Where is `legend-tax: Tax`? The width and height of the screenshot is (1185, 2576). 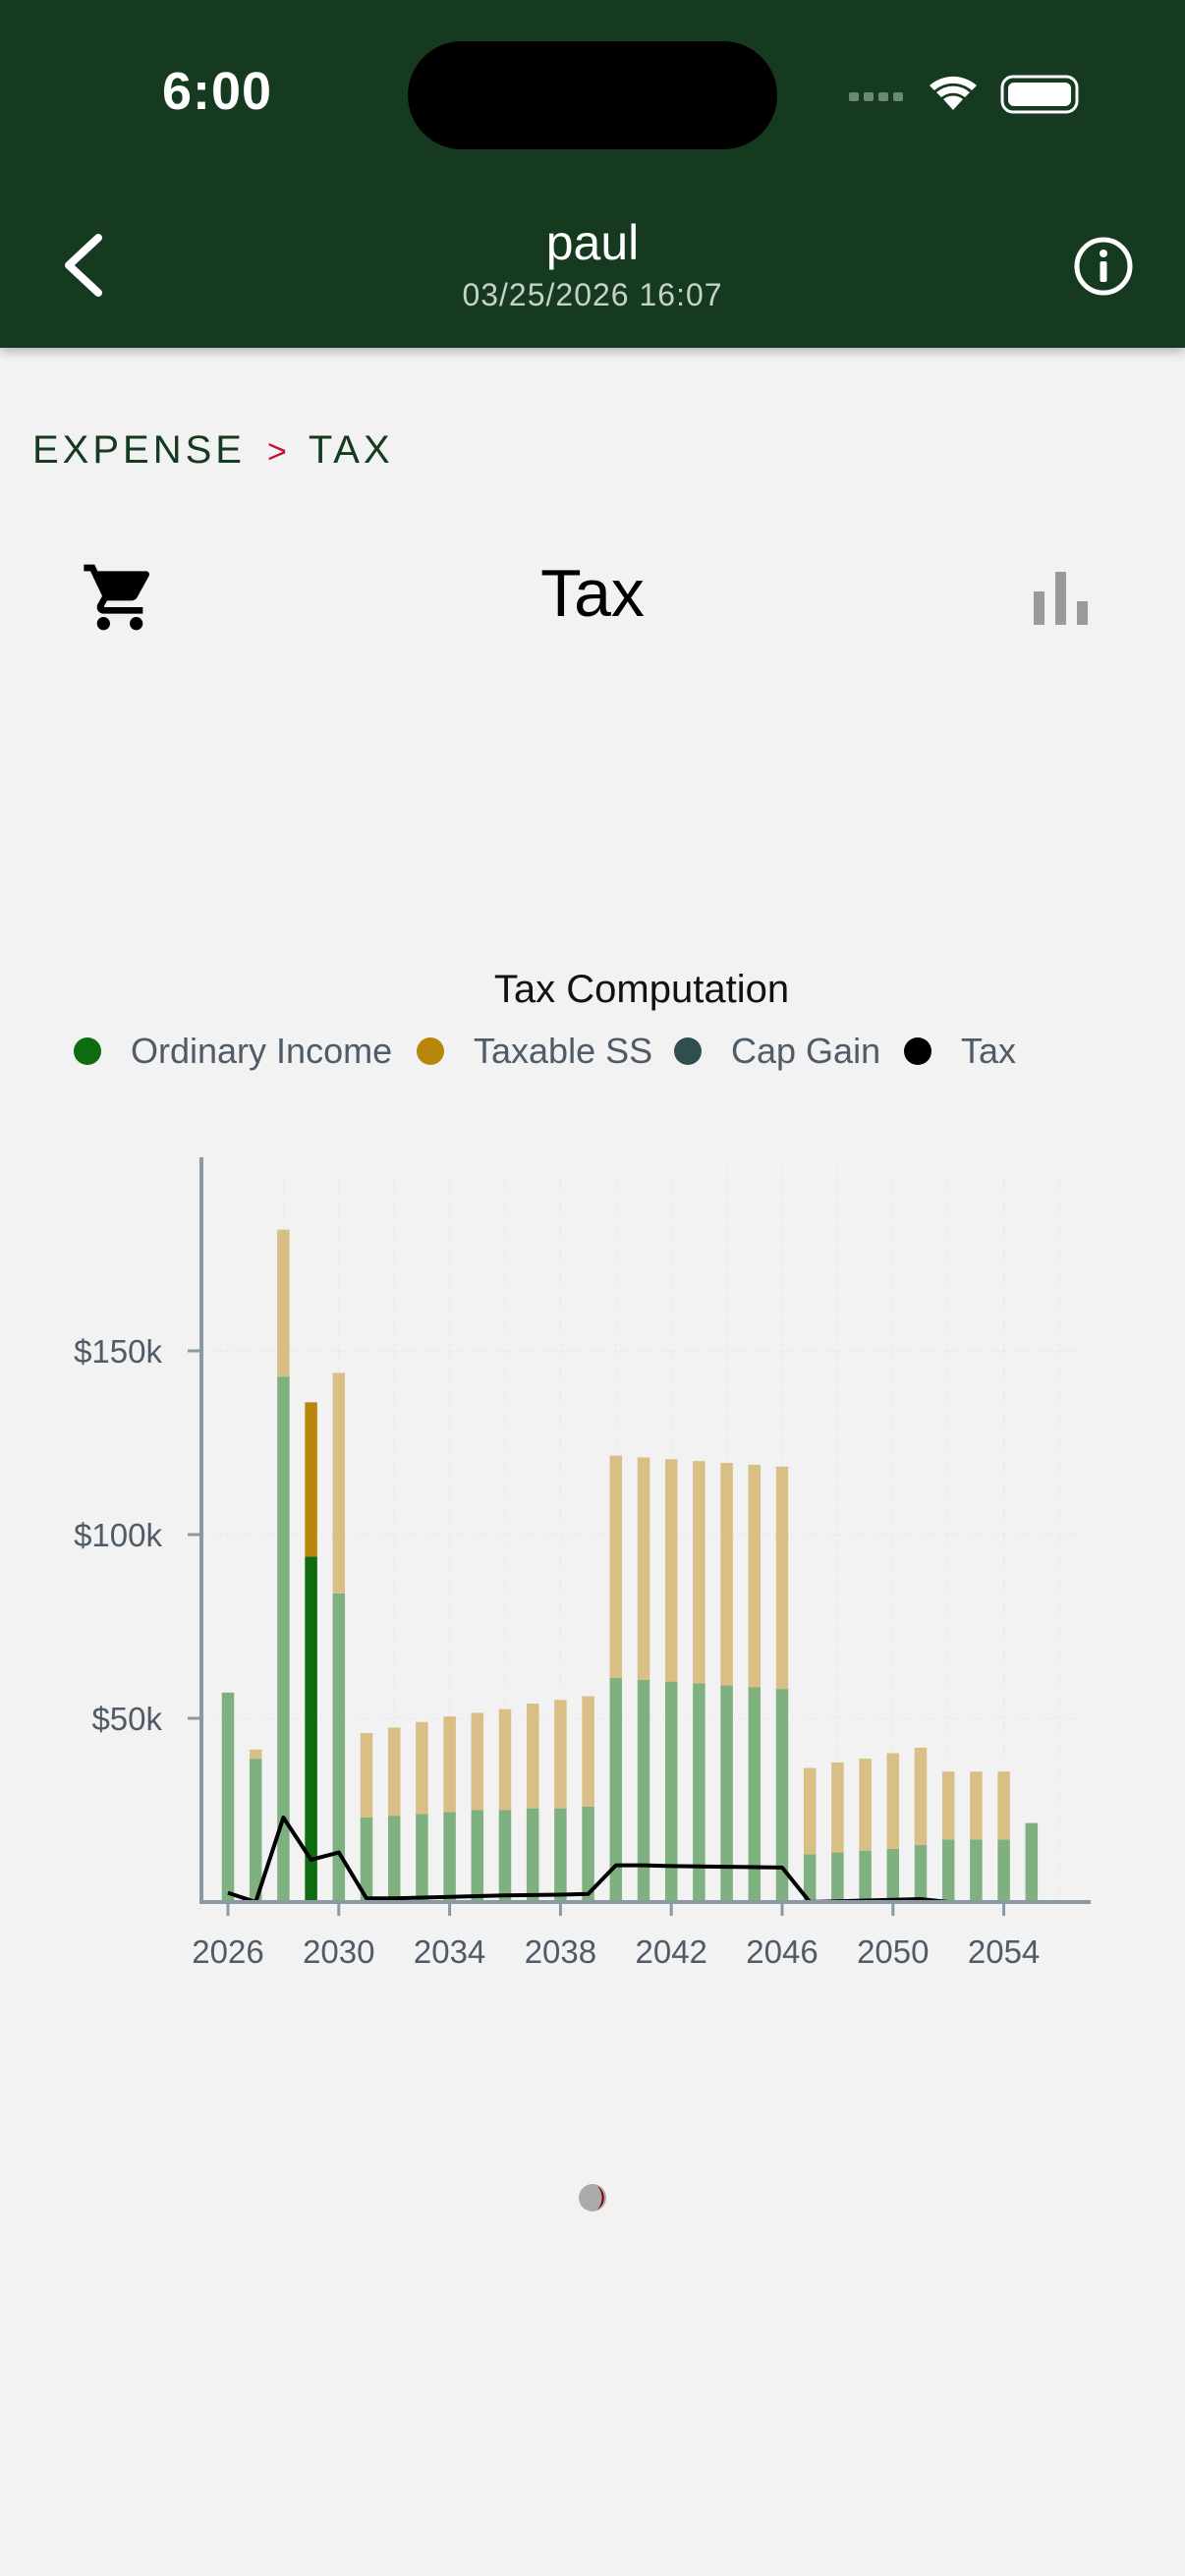 legend-tax: Tax is located at coordinates (960, 1051).